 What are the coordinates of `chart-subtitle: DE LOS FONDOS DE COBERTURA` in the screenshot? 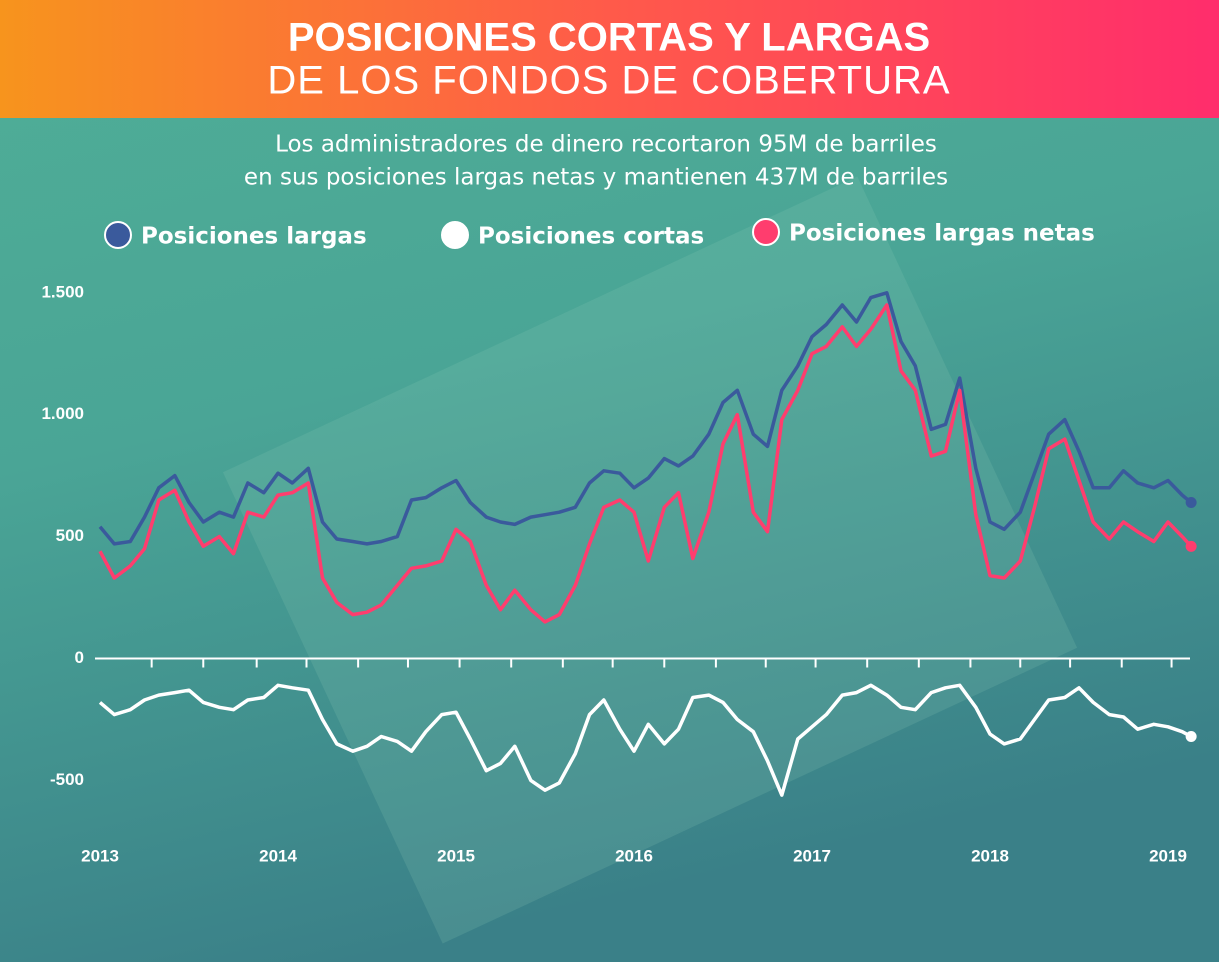 It's located at (608, 81).